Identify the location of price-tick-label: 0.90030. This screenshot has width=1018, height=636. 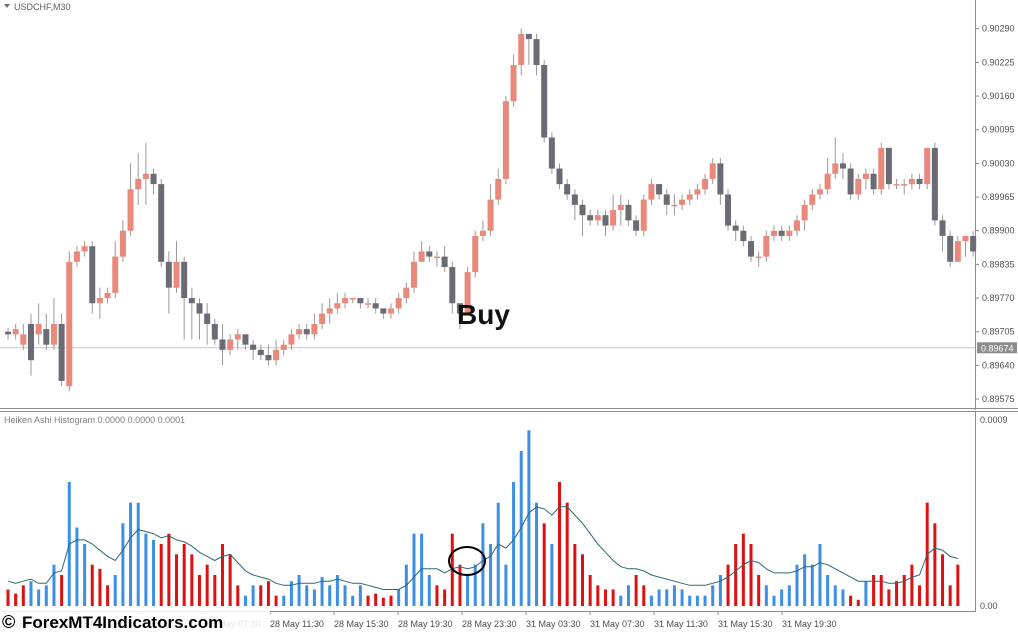
(998, 163).